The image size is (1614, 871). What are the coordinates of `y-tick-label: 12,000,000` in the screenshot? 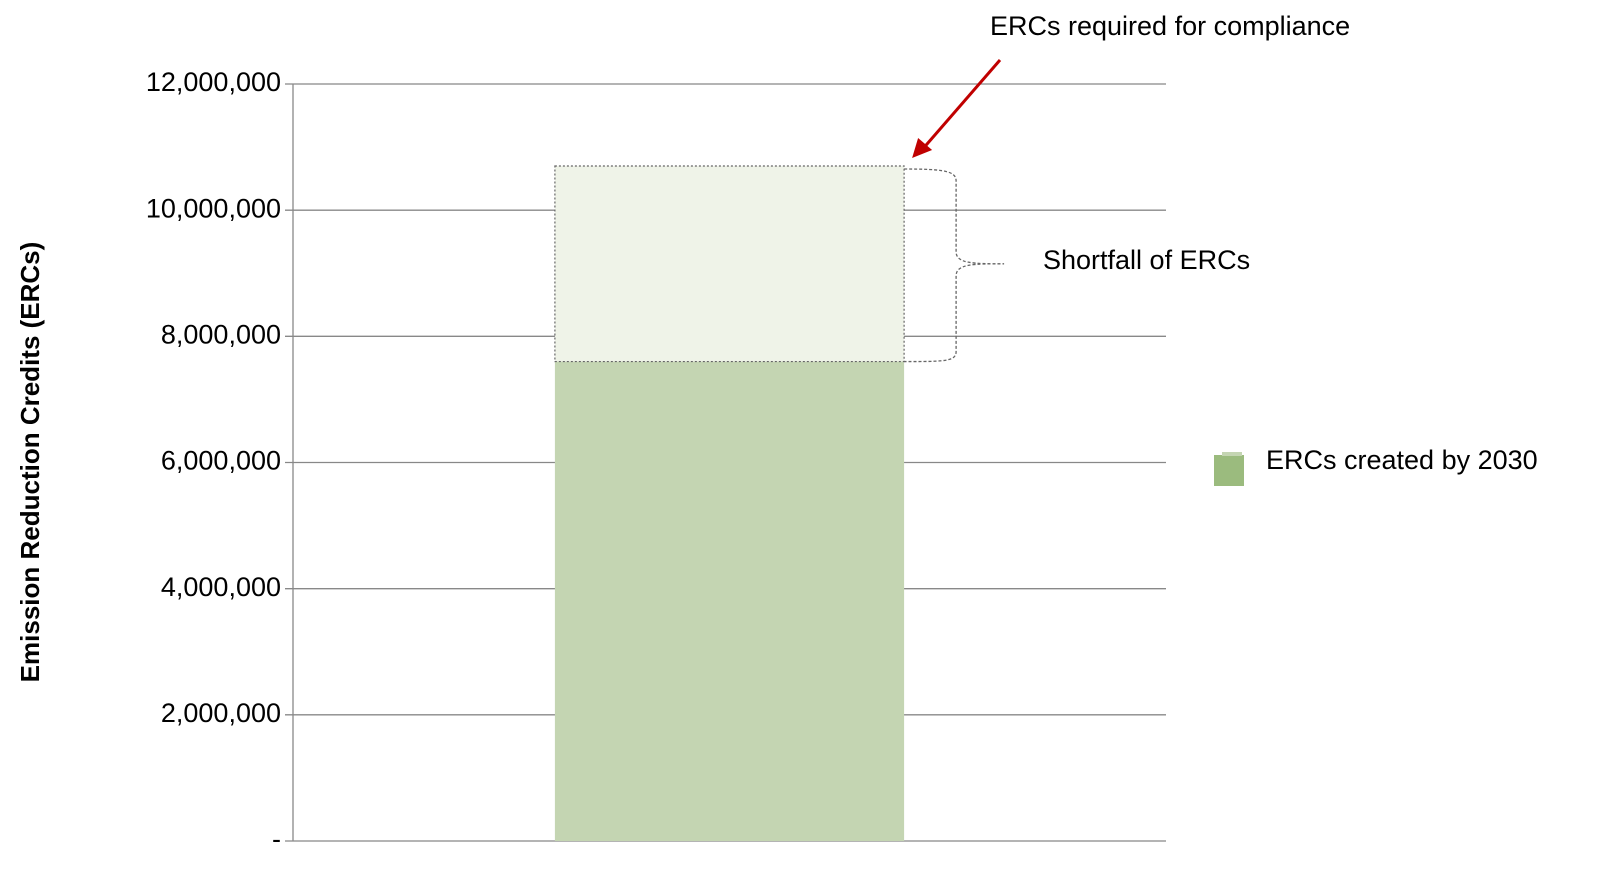 It's located at (213, 82).